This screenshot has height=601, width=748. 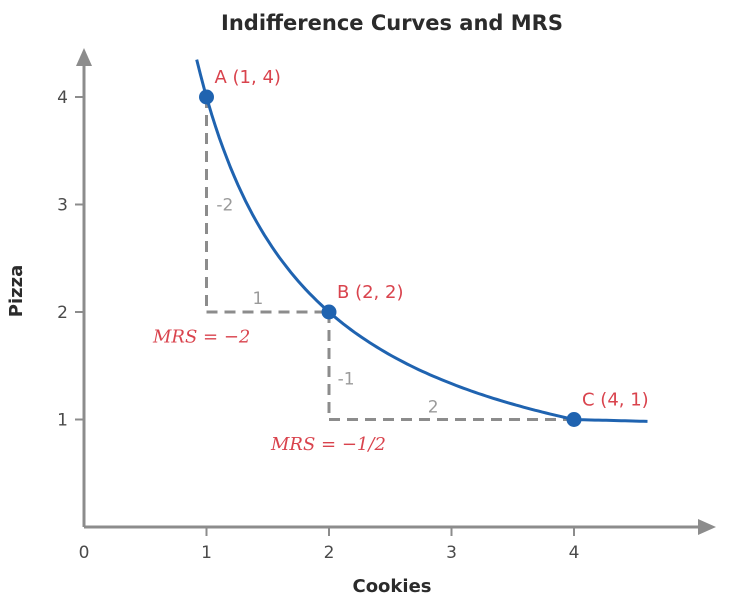 What do you see at coordinates (224, 206) in the screenshot?
I see `rise-label: -2` at bounding box center [224, 206].